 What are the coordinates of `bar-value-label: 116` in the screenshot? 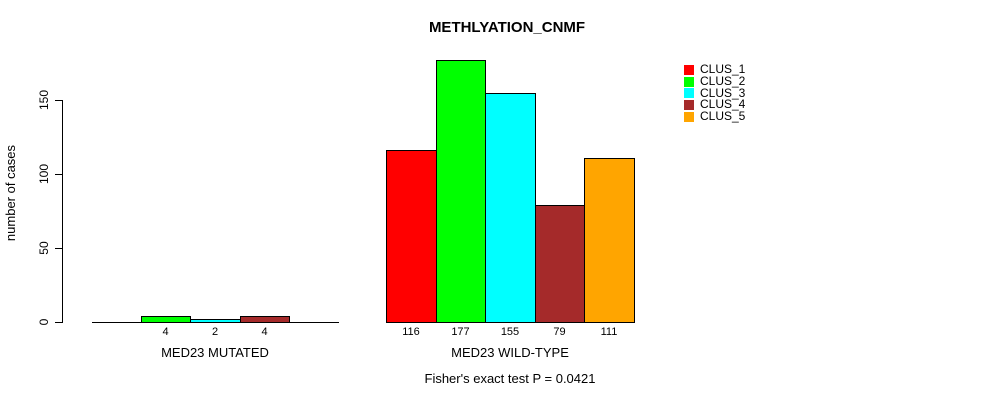 It's located at (411, 332).